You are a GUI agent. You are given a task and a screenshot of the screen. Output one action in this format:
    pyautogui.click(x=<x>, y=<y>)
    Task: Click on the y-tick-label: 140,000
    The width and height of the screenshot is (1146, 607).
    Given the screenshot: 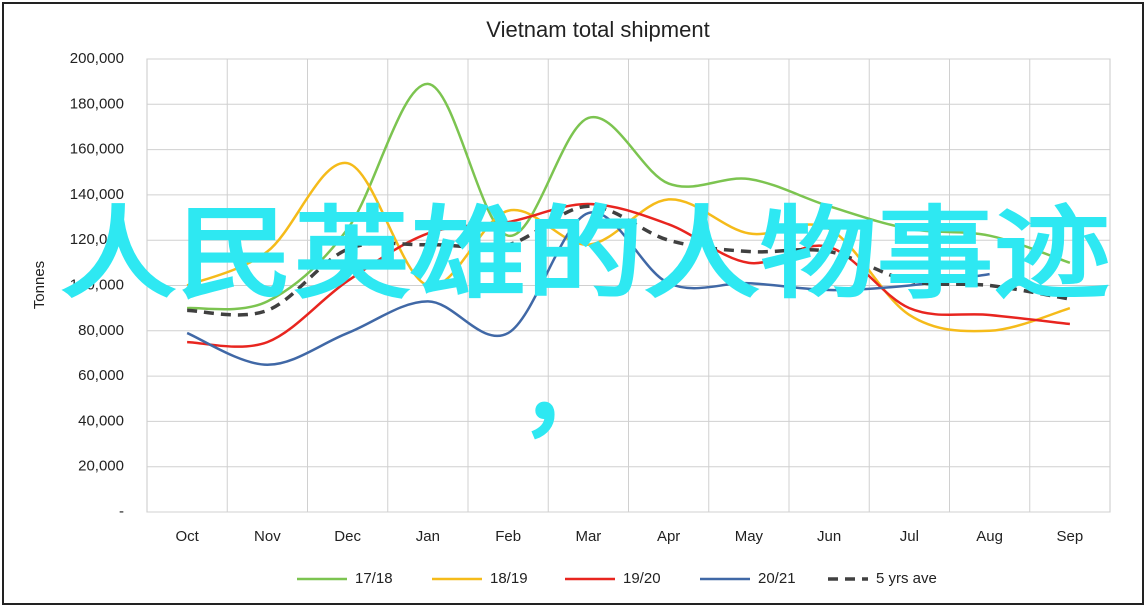 What is the action you would take?
    pyautogui.click(x=97, y=194)
    